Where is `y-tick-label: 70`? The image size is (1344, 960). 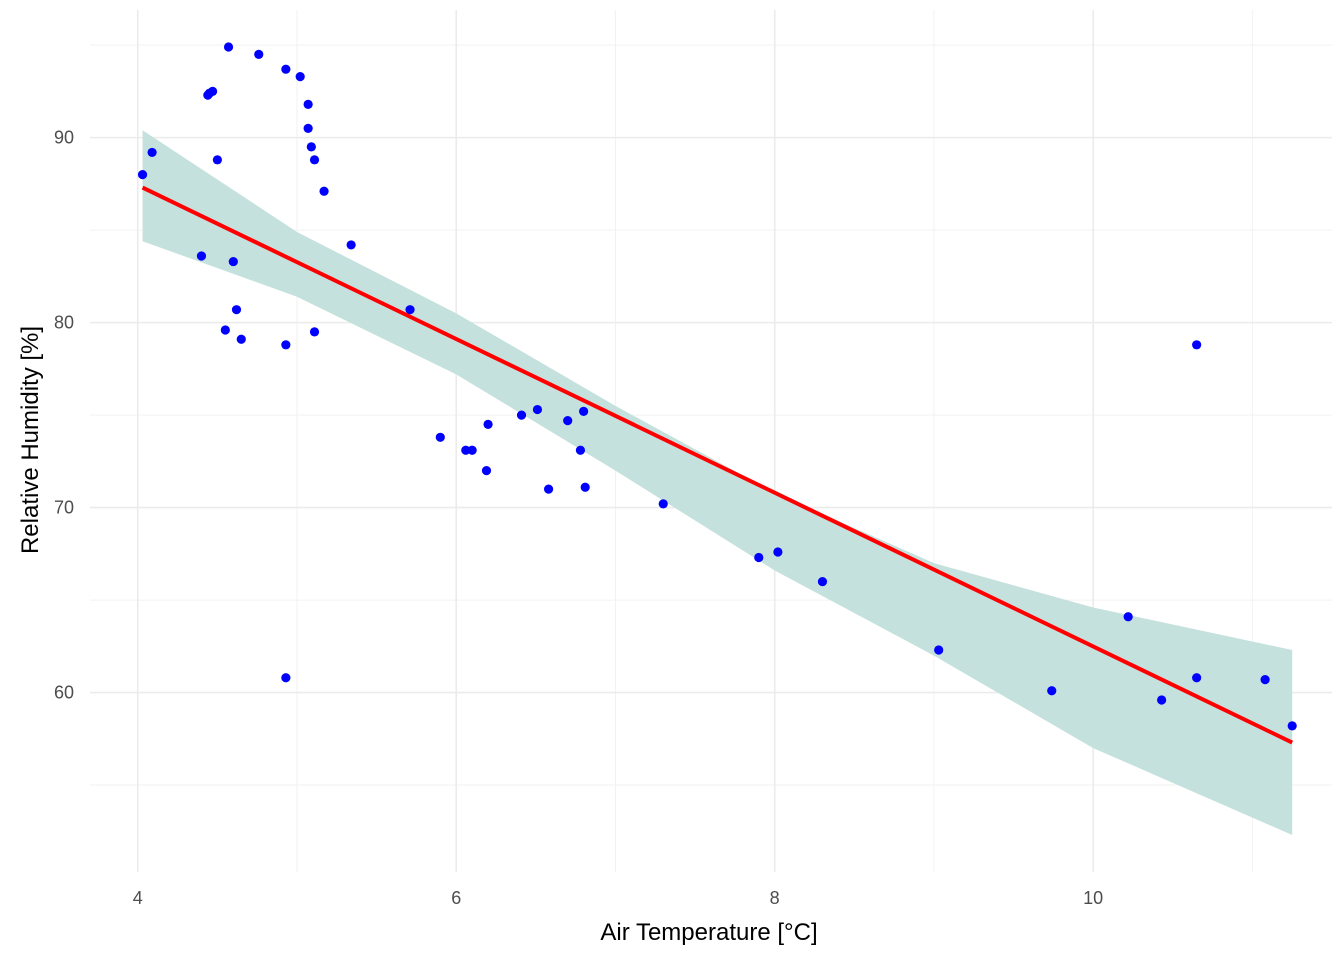 y-tick-label: 70 is located at coordinates (64, 508).